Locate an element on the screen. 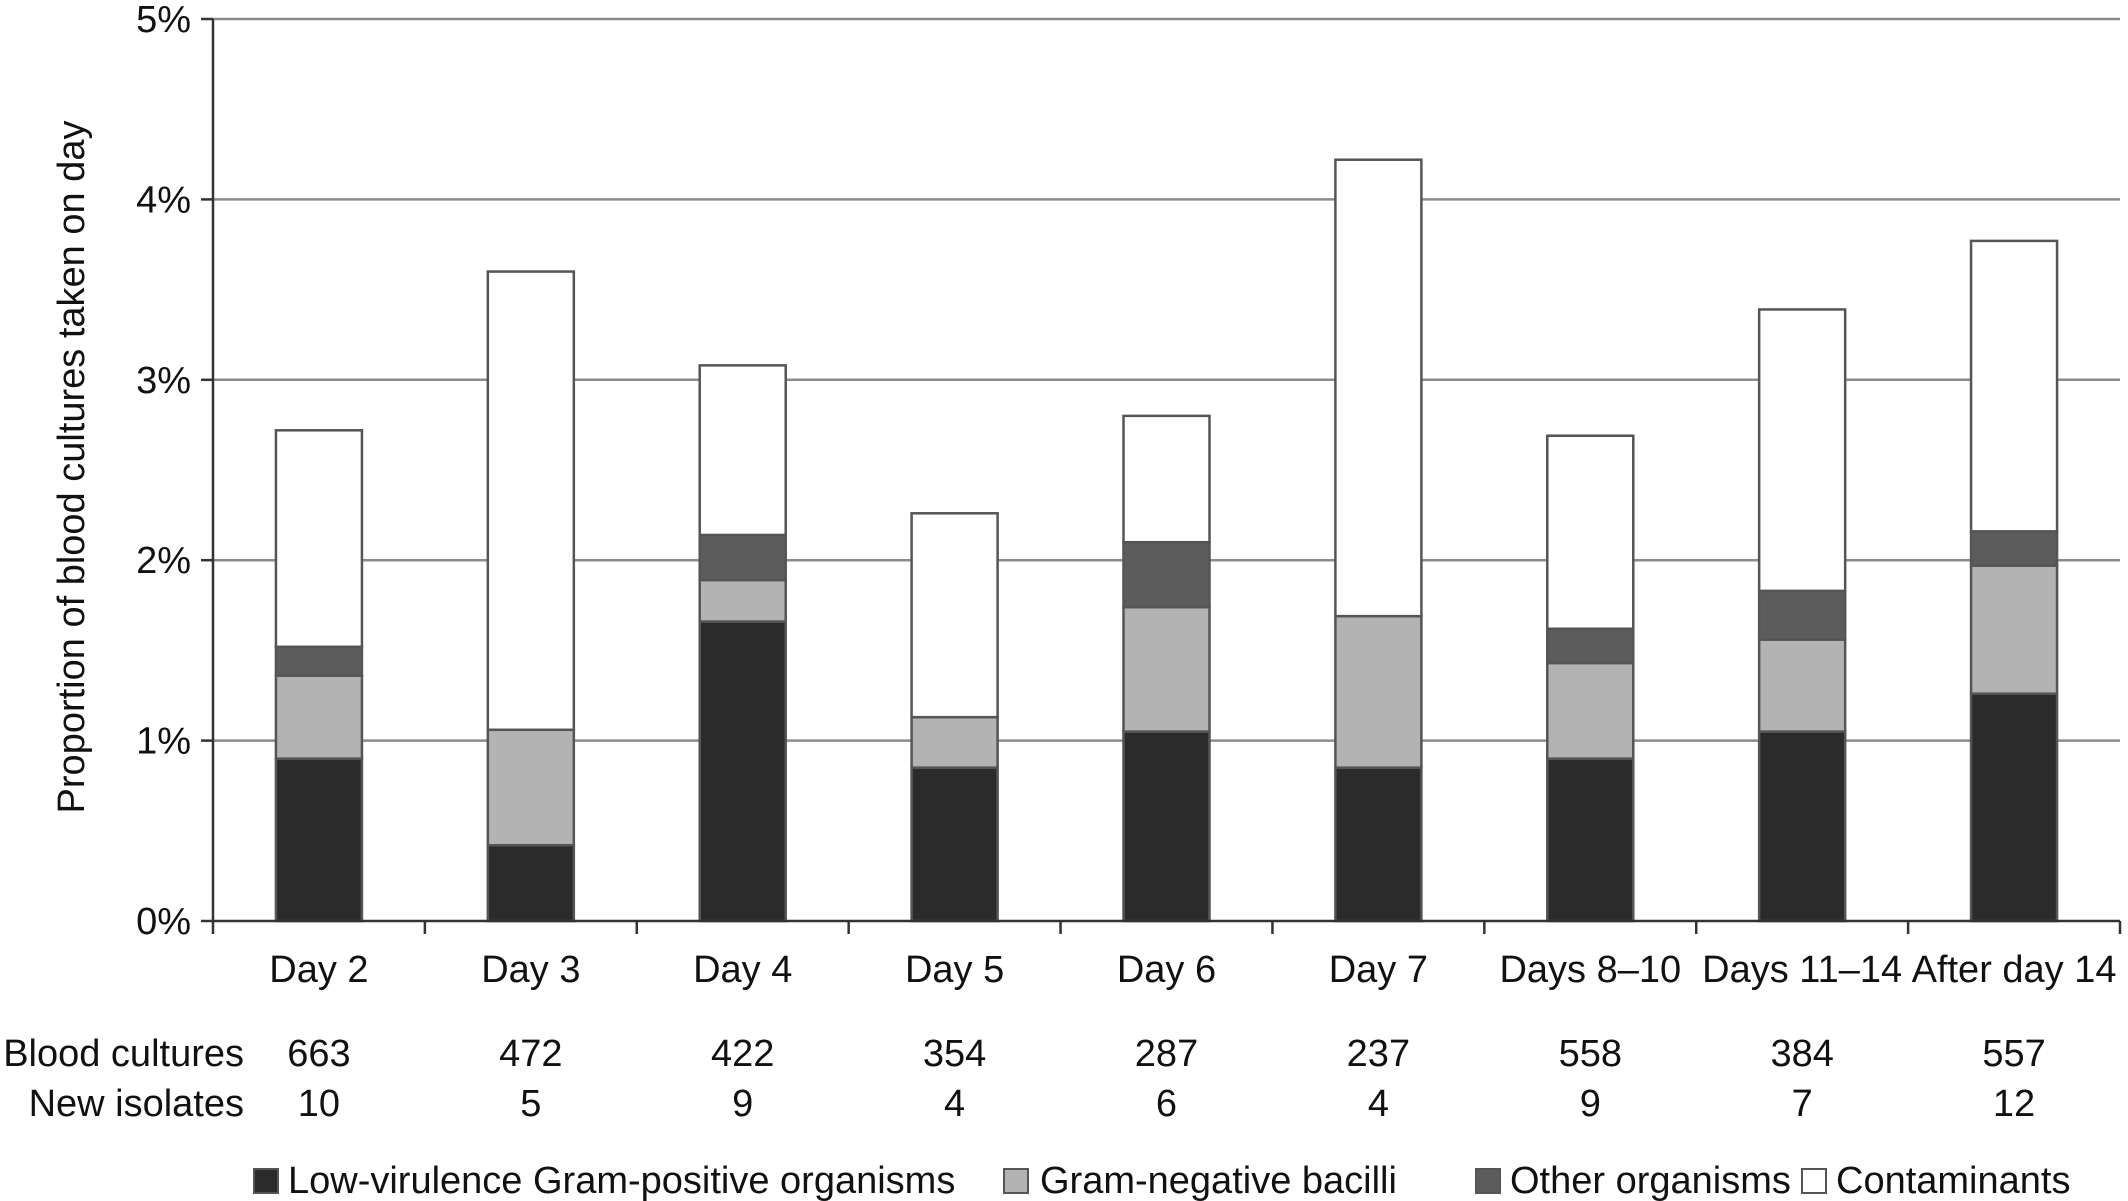 This screenshot has height=1201, width=2128. table-cell: 237 is located at coordinates (1378, 1054).